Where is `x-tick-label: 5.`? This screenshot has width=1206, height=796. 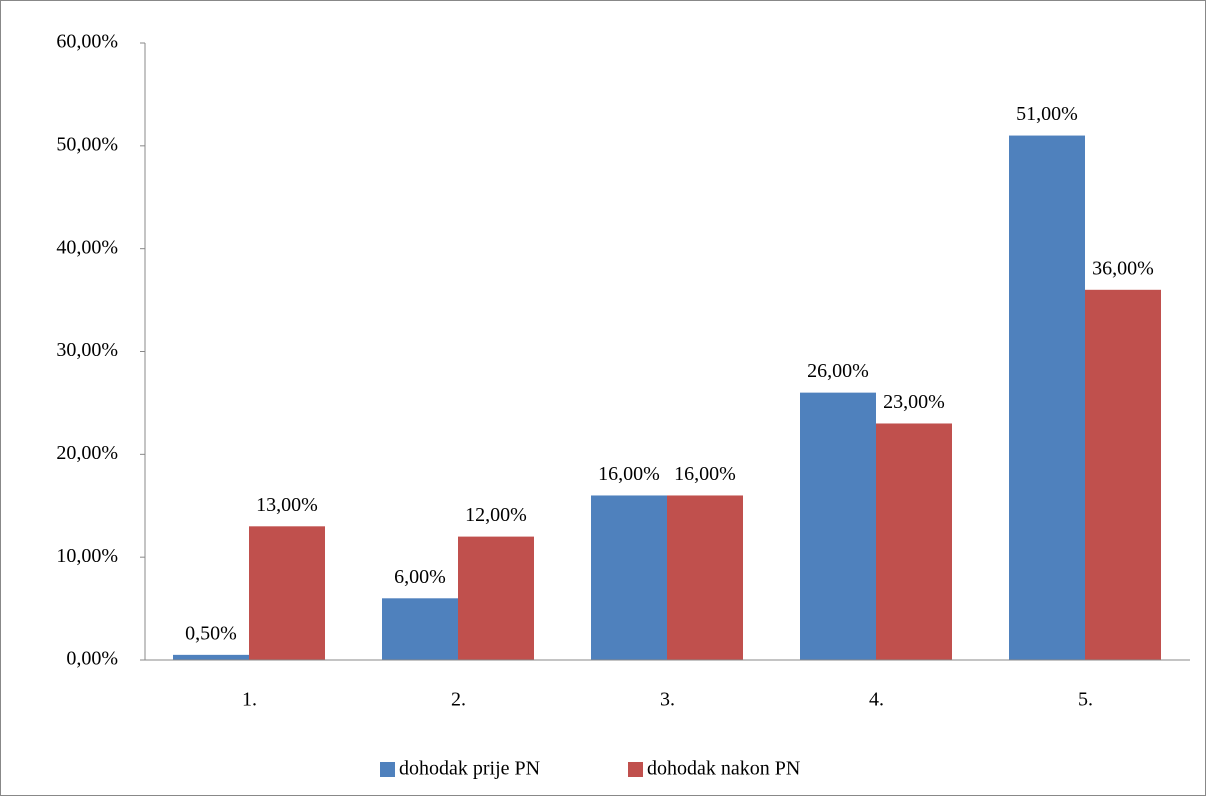 x-tick-label: 5. is located at coordinates (1085, 700).